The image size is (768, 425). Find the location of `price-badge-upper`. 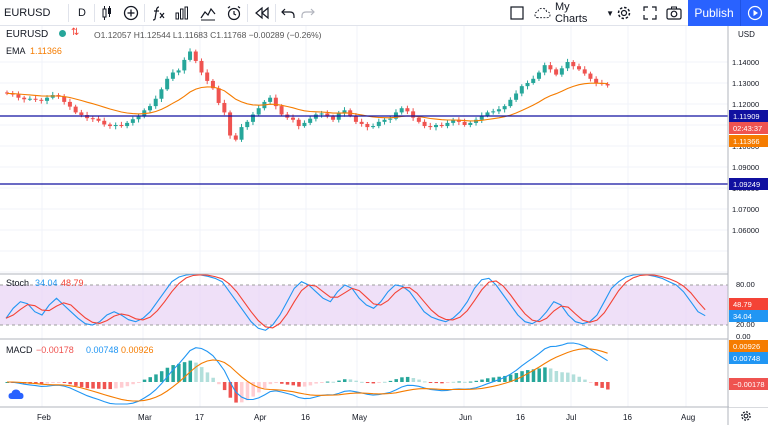

price-badge-upper is located at coordinates (748, 116).